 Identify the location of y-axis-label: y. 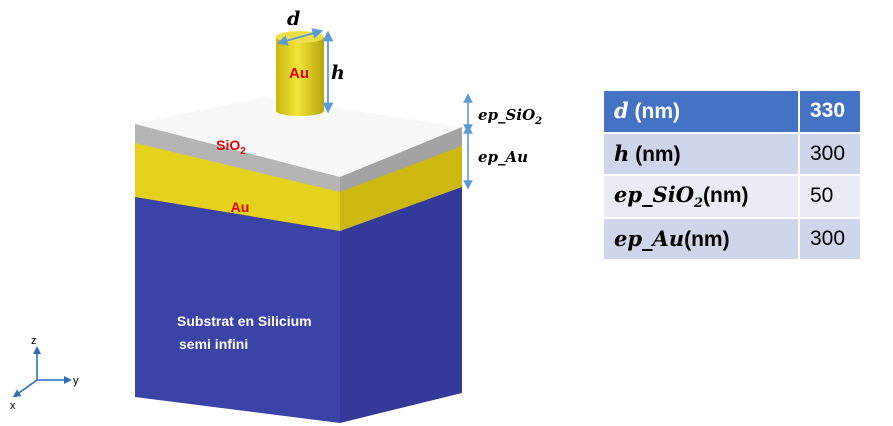
(76, 381).